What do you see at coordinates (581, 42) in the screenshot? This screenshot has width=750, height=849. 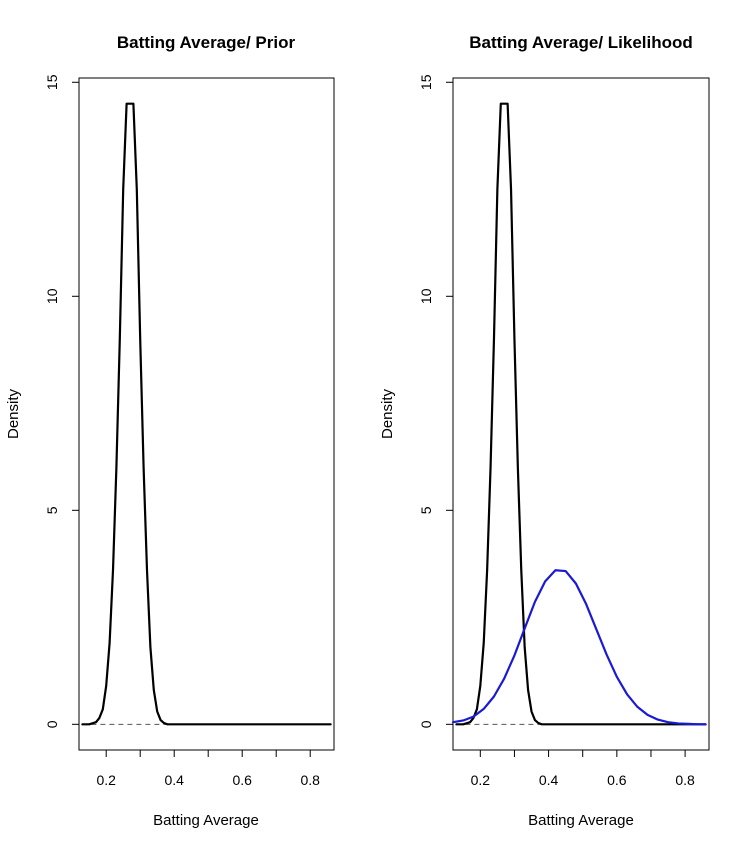 I see `chart-title: Batting Average/ Likelihood` at bounding box center [581, 42].